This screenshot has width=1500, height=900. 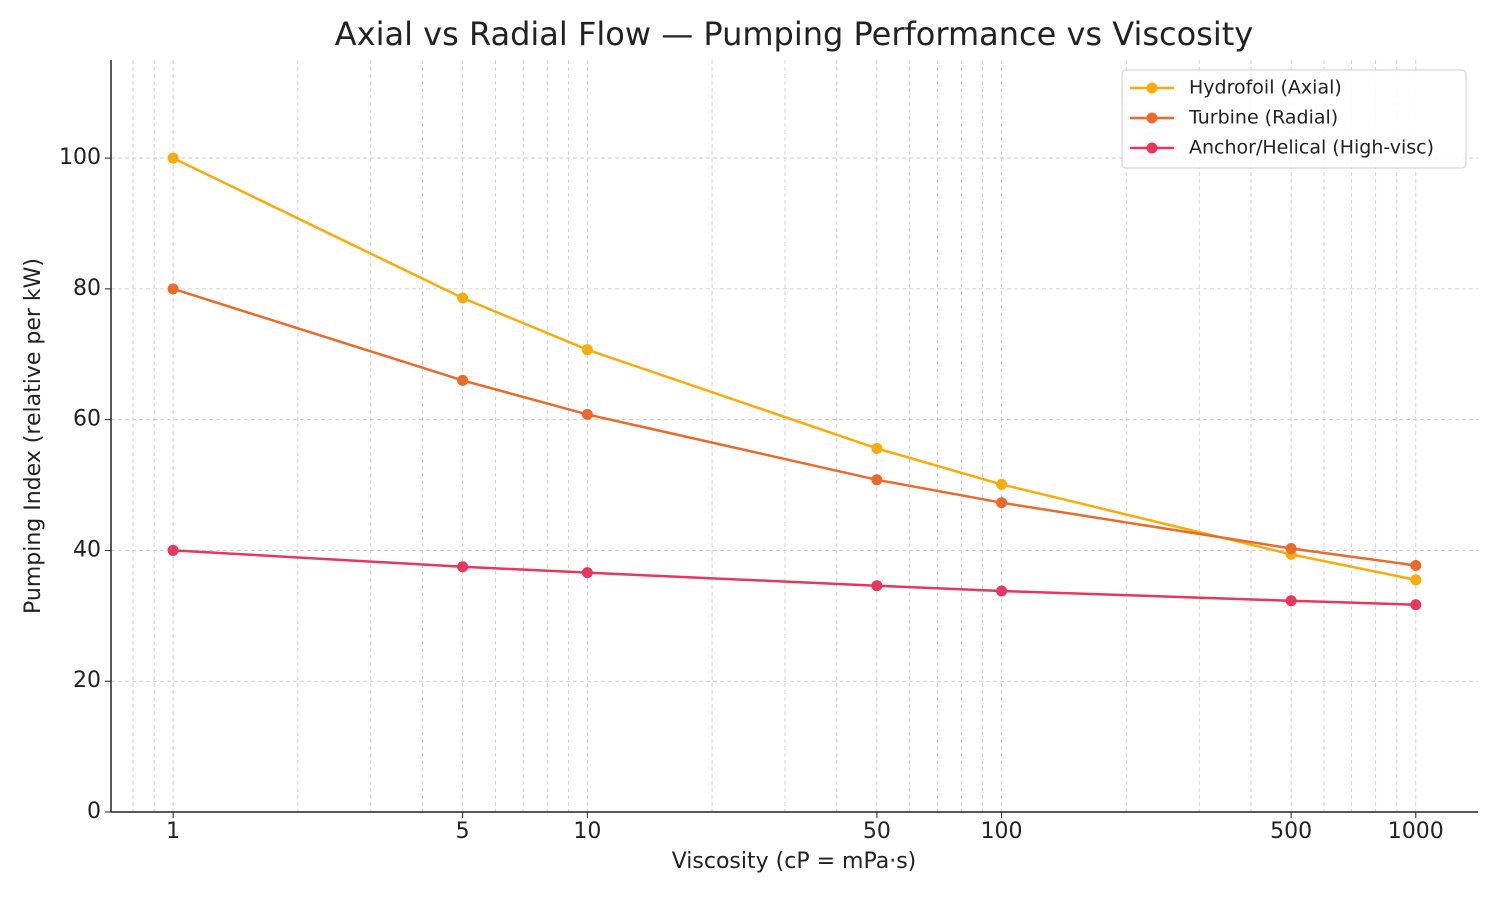 What do you see at coordinates (80, 157) in the screenshot?
I see `y-tick-label: 100` at bounding box center [80, 157].